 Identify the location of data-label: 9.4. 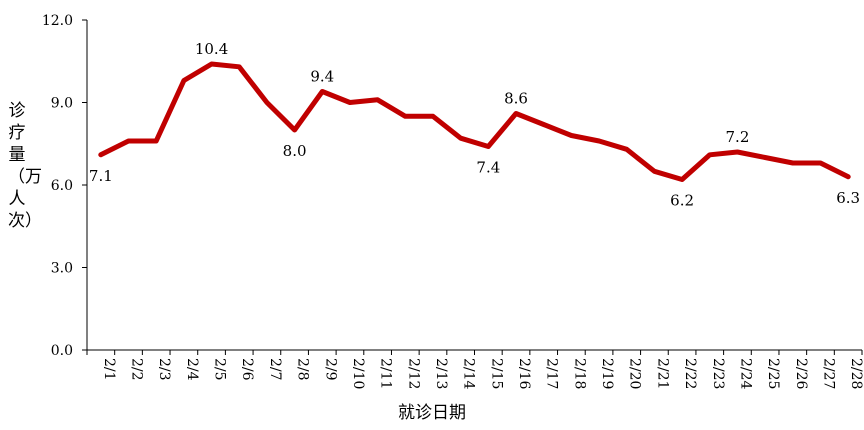
(322, 77).